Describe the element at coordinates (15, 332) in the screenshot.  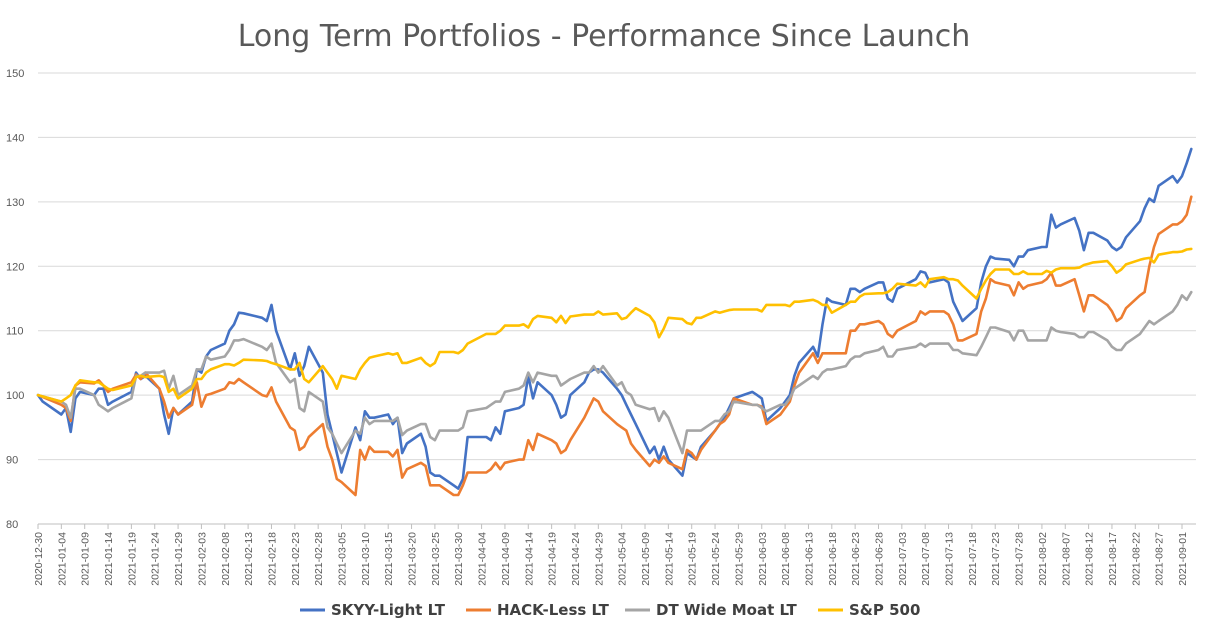
I see `y-tick-label: 110` at that location.